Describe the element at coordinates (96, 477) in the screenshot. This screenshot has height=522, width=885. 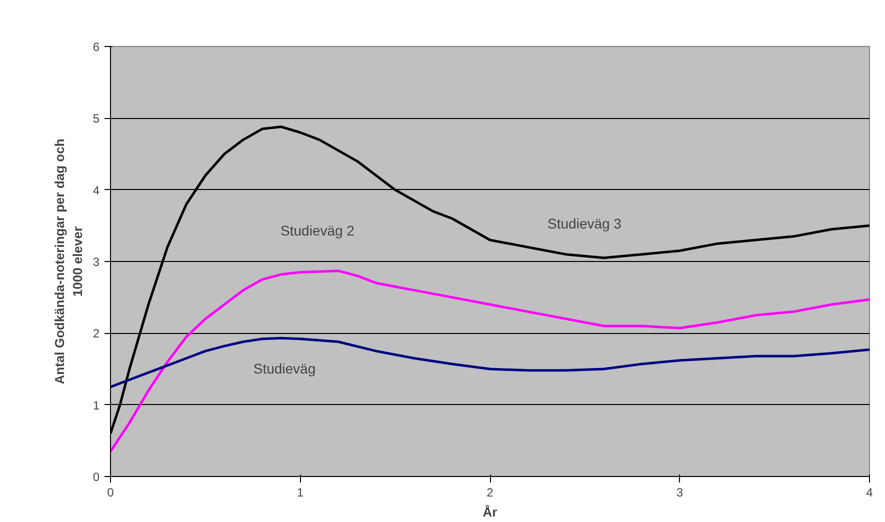
I see `y-tick-label: 0` at that location.